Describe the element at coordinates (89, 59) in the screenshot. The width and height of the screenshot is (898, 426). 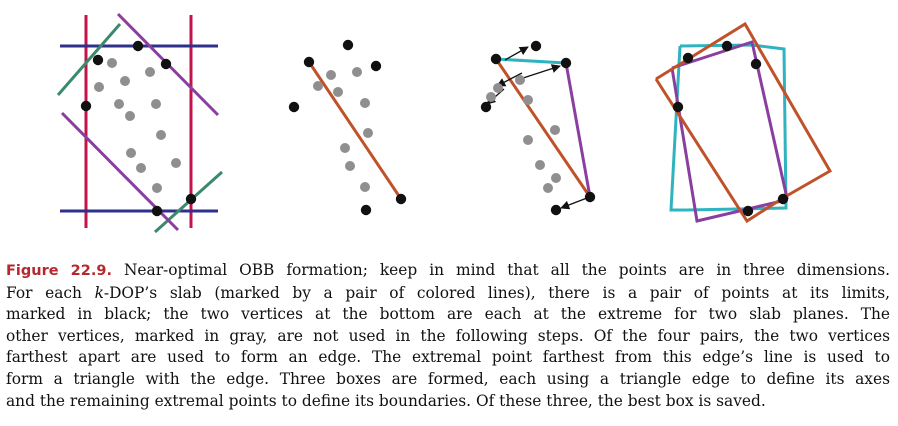
I see `teal-line` at that location.